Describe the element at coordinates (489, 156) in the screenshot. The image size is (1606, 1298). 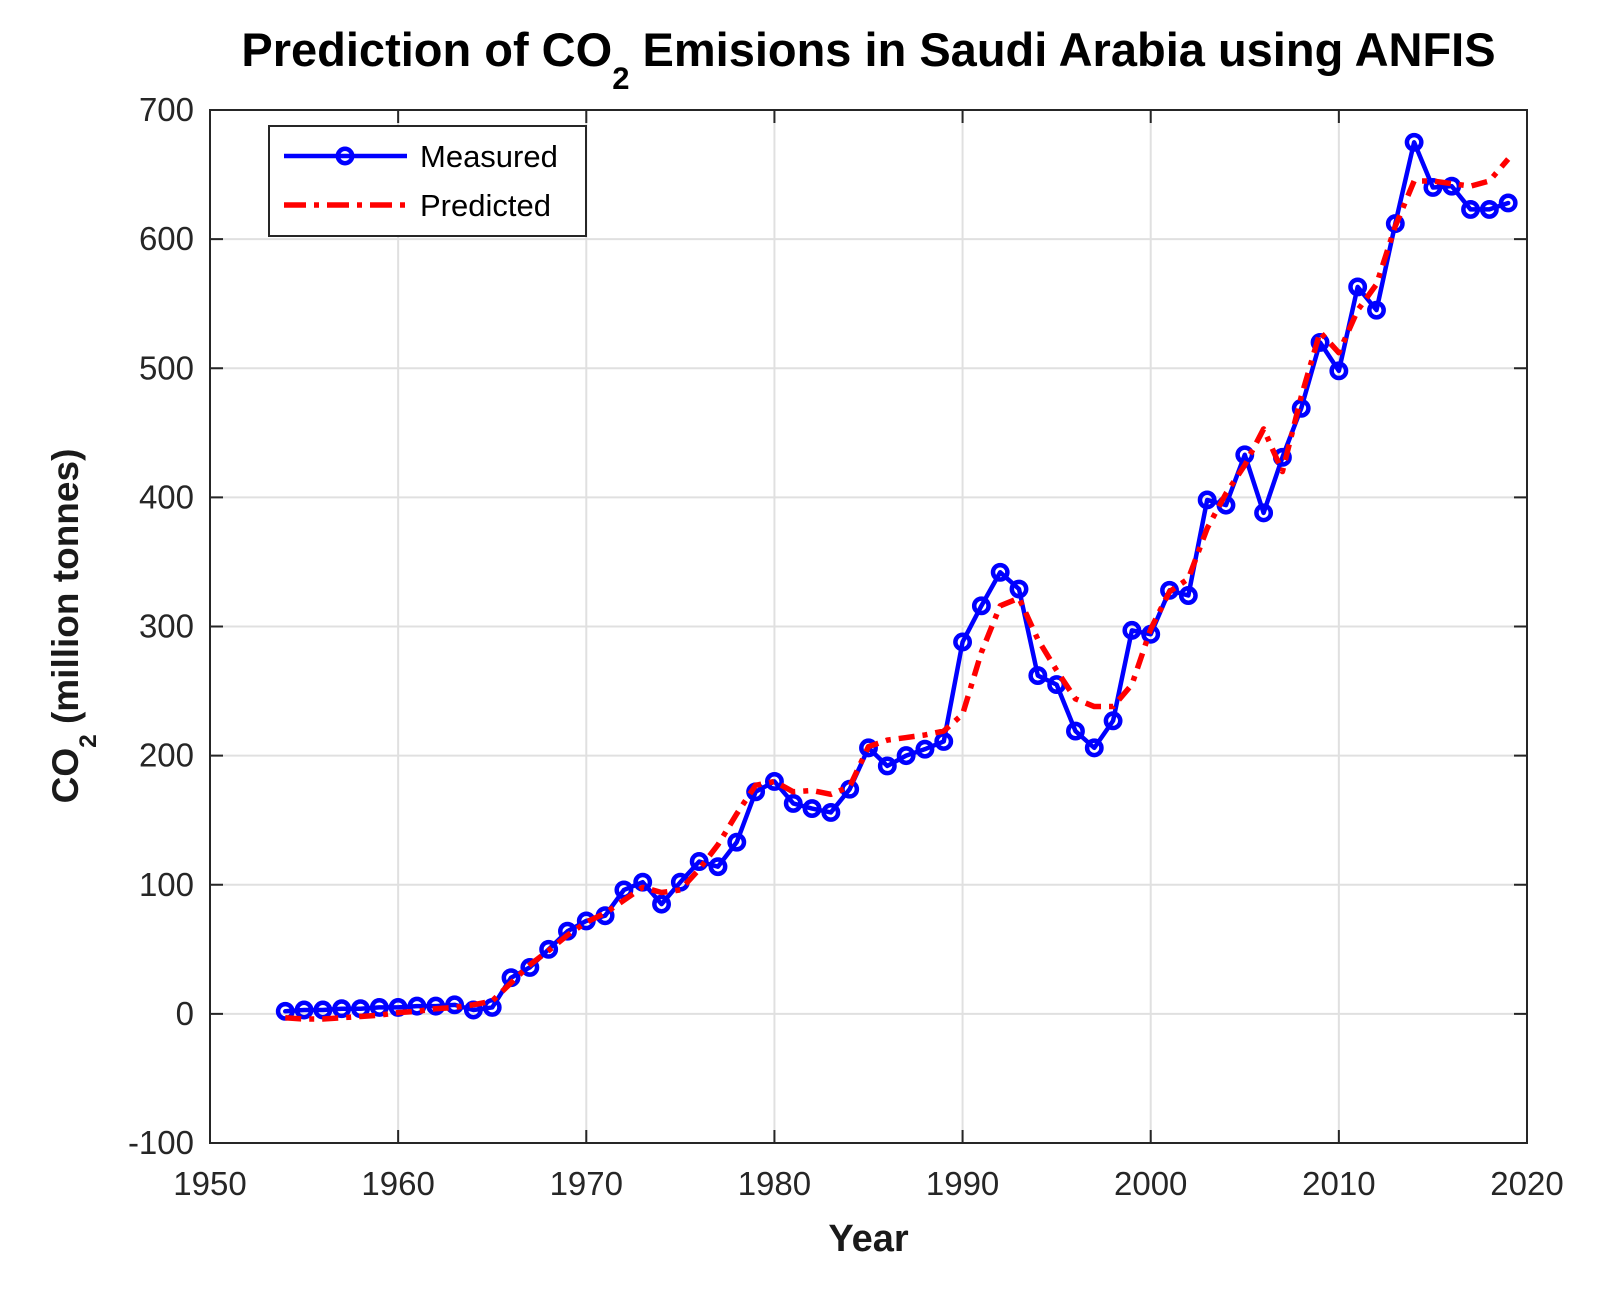
I see `legend-label-measured: Measured` at that location.